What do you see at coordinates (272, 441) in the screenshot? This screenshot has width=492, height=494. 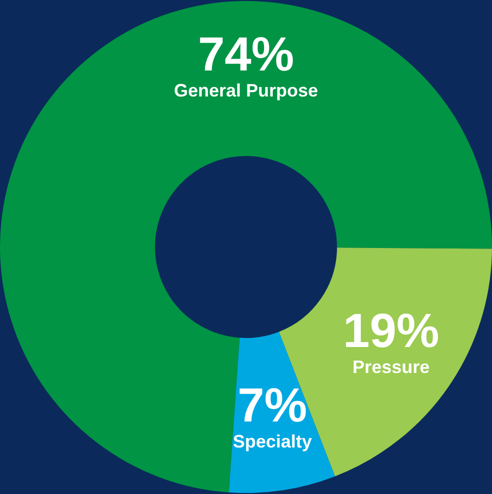 I see `slice-label: Specialty` at bounding box center [272, 441].